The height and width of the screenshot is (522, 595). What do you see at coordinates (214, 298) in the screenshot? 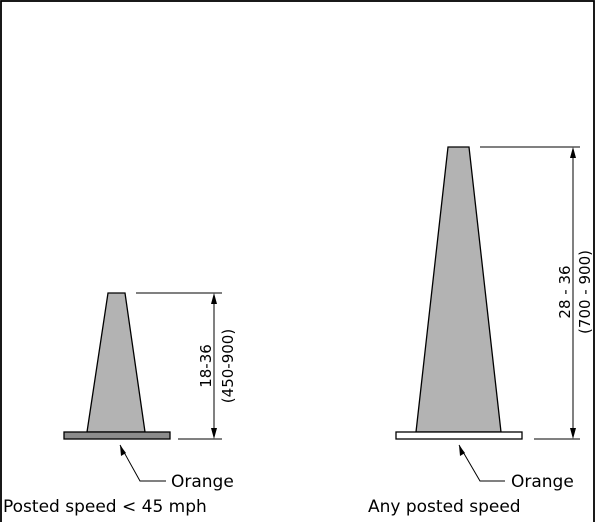
I see `small-dim-arrow-top` at bounding box center [214, 298].